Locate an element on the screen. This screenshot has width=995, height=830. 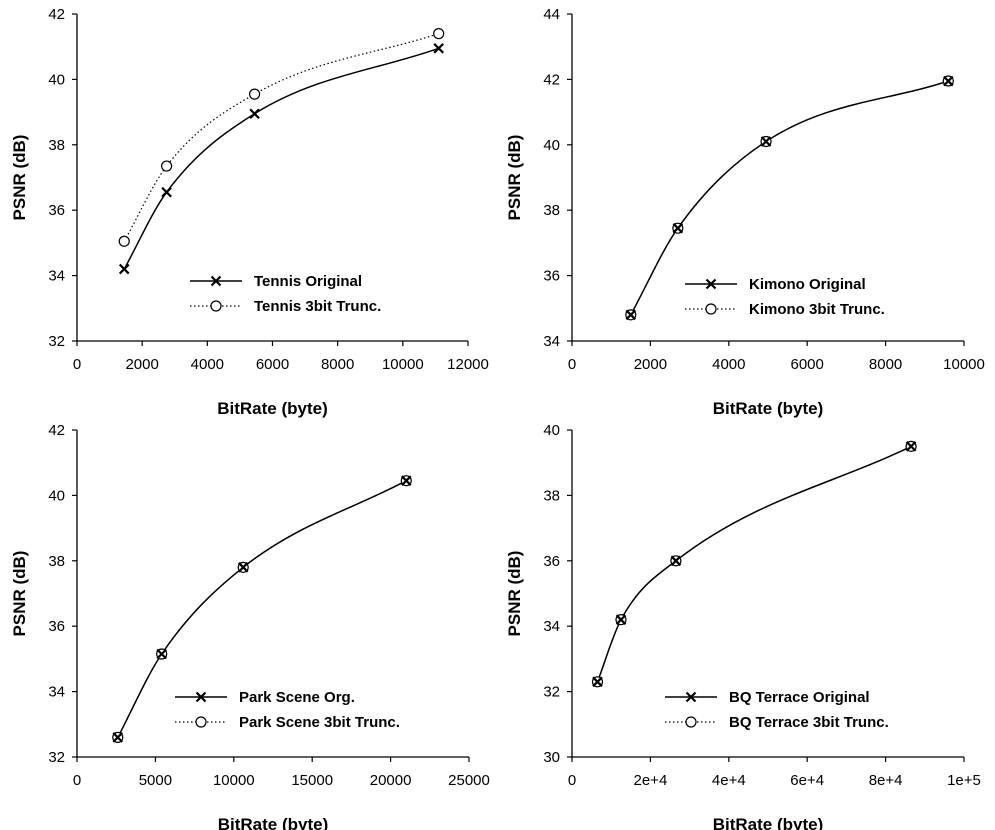
legend-label: Tennis 3bit Trunc. is located at coordinates (317, 306).